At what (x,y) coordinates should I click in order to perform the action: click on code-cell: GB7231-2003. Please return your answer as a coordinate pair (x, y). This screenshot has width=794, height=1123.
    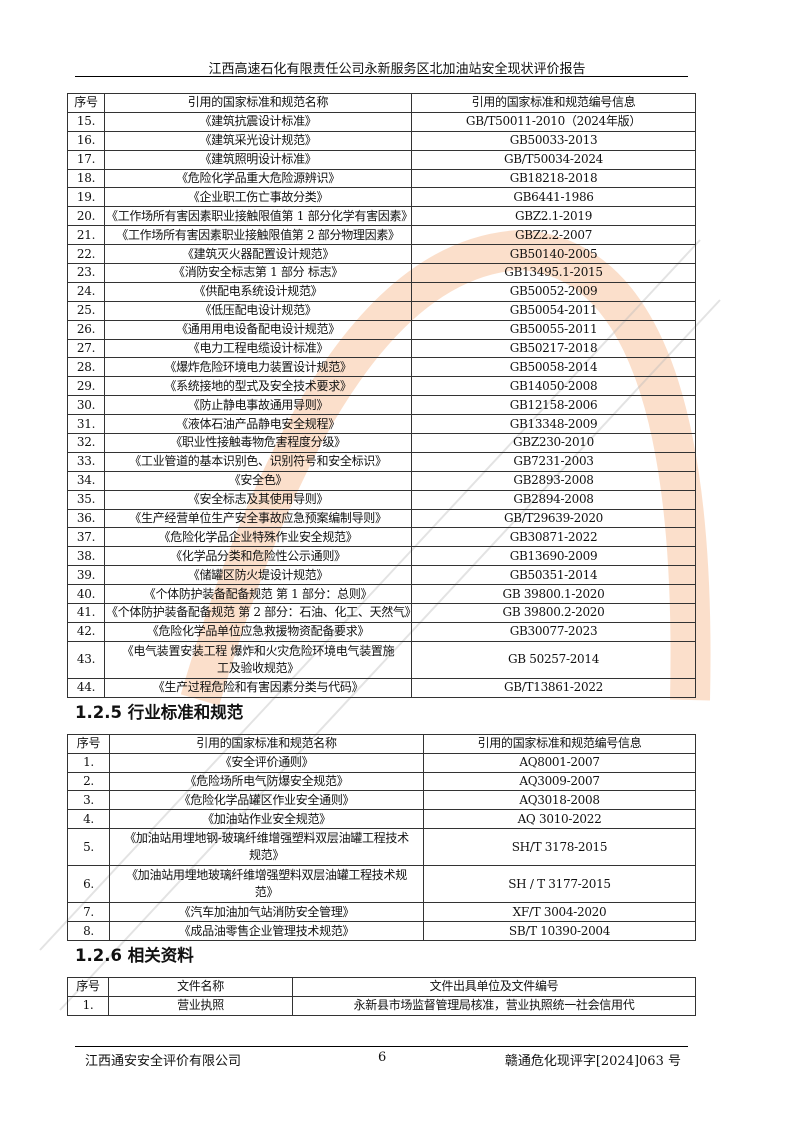
    Looking at the image, I should click on (553, 461).